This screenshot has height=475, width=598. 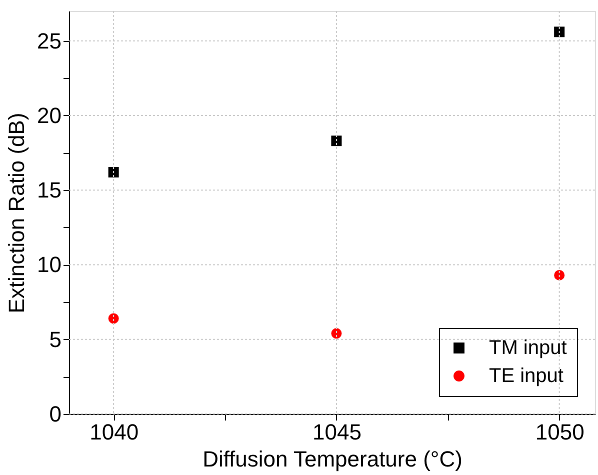 What do you see at coordinates (49, 265) in the screenshot?
I see `y-tick-label: 10` at bounding box center [49, 265].